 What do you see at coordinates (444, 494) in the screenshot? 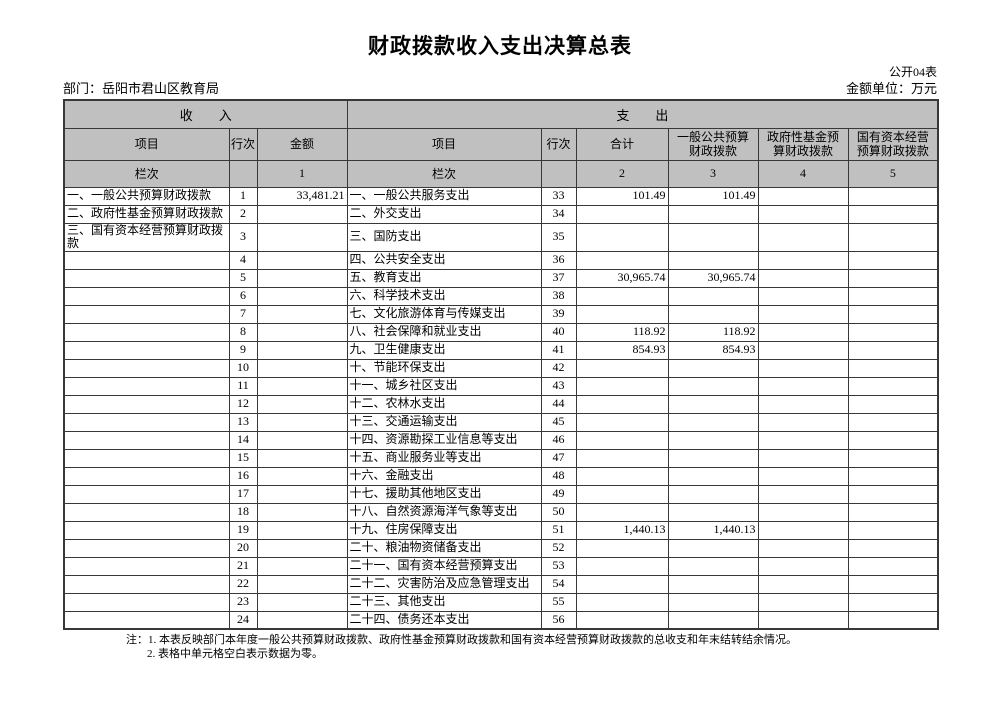
I see `expense-item-cell: 十七、援助其他地区支出` at bounding box center [444, 494].